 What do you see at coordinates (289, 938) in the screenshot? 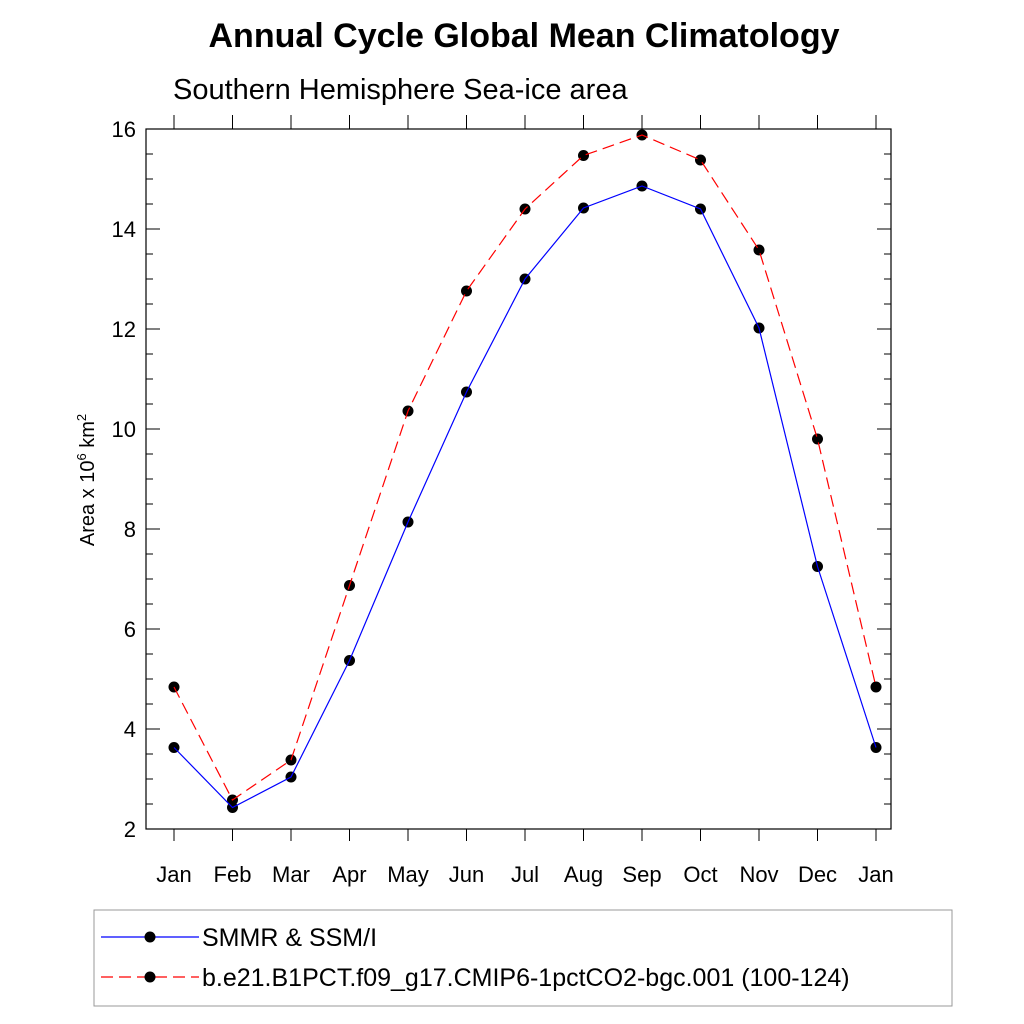
I see `legend-label-0: SMMR & SSM/I` at bounding box center [289, 938].